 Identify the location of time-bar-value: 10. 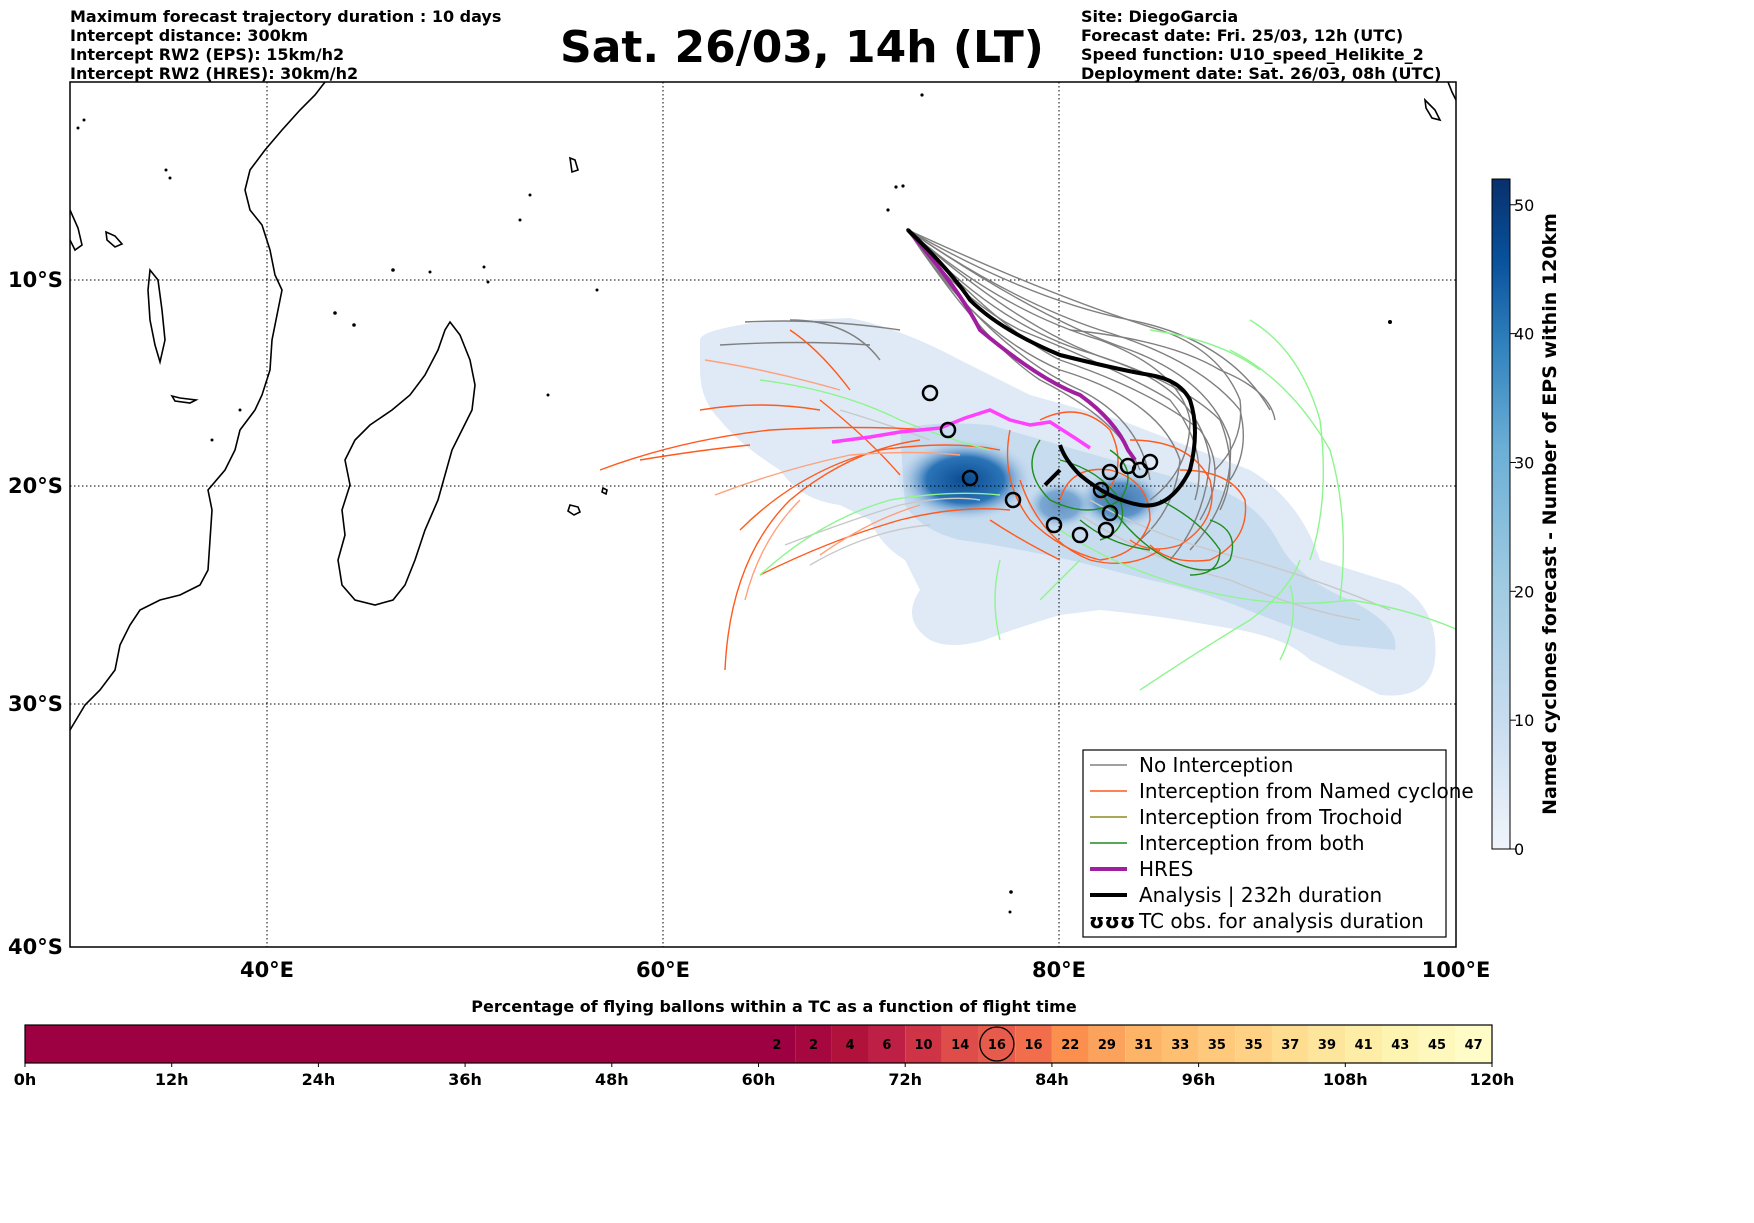
(923, 1045).